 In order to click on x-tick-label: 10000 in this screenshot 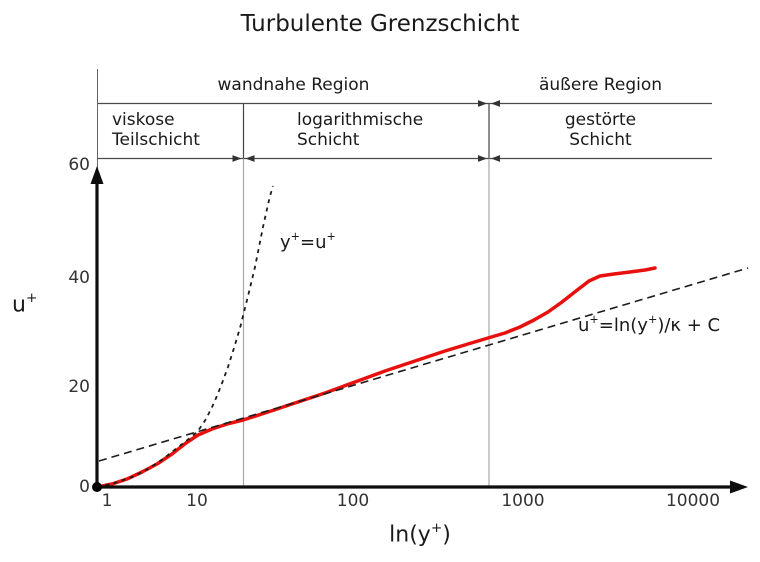, I will do `click(693, 501)`.